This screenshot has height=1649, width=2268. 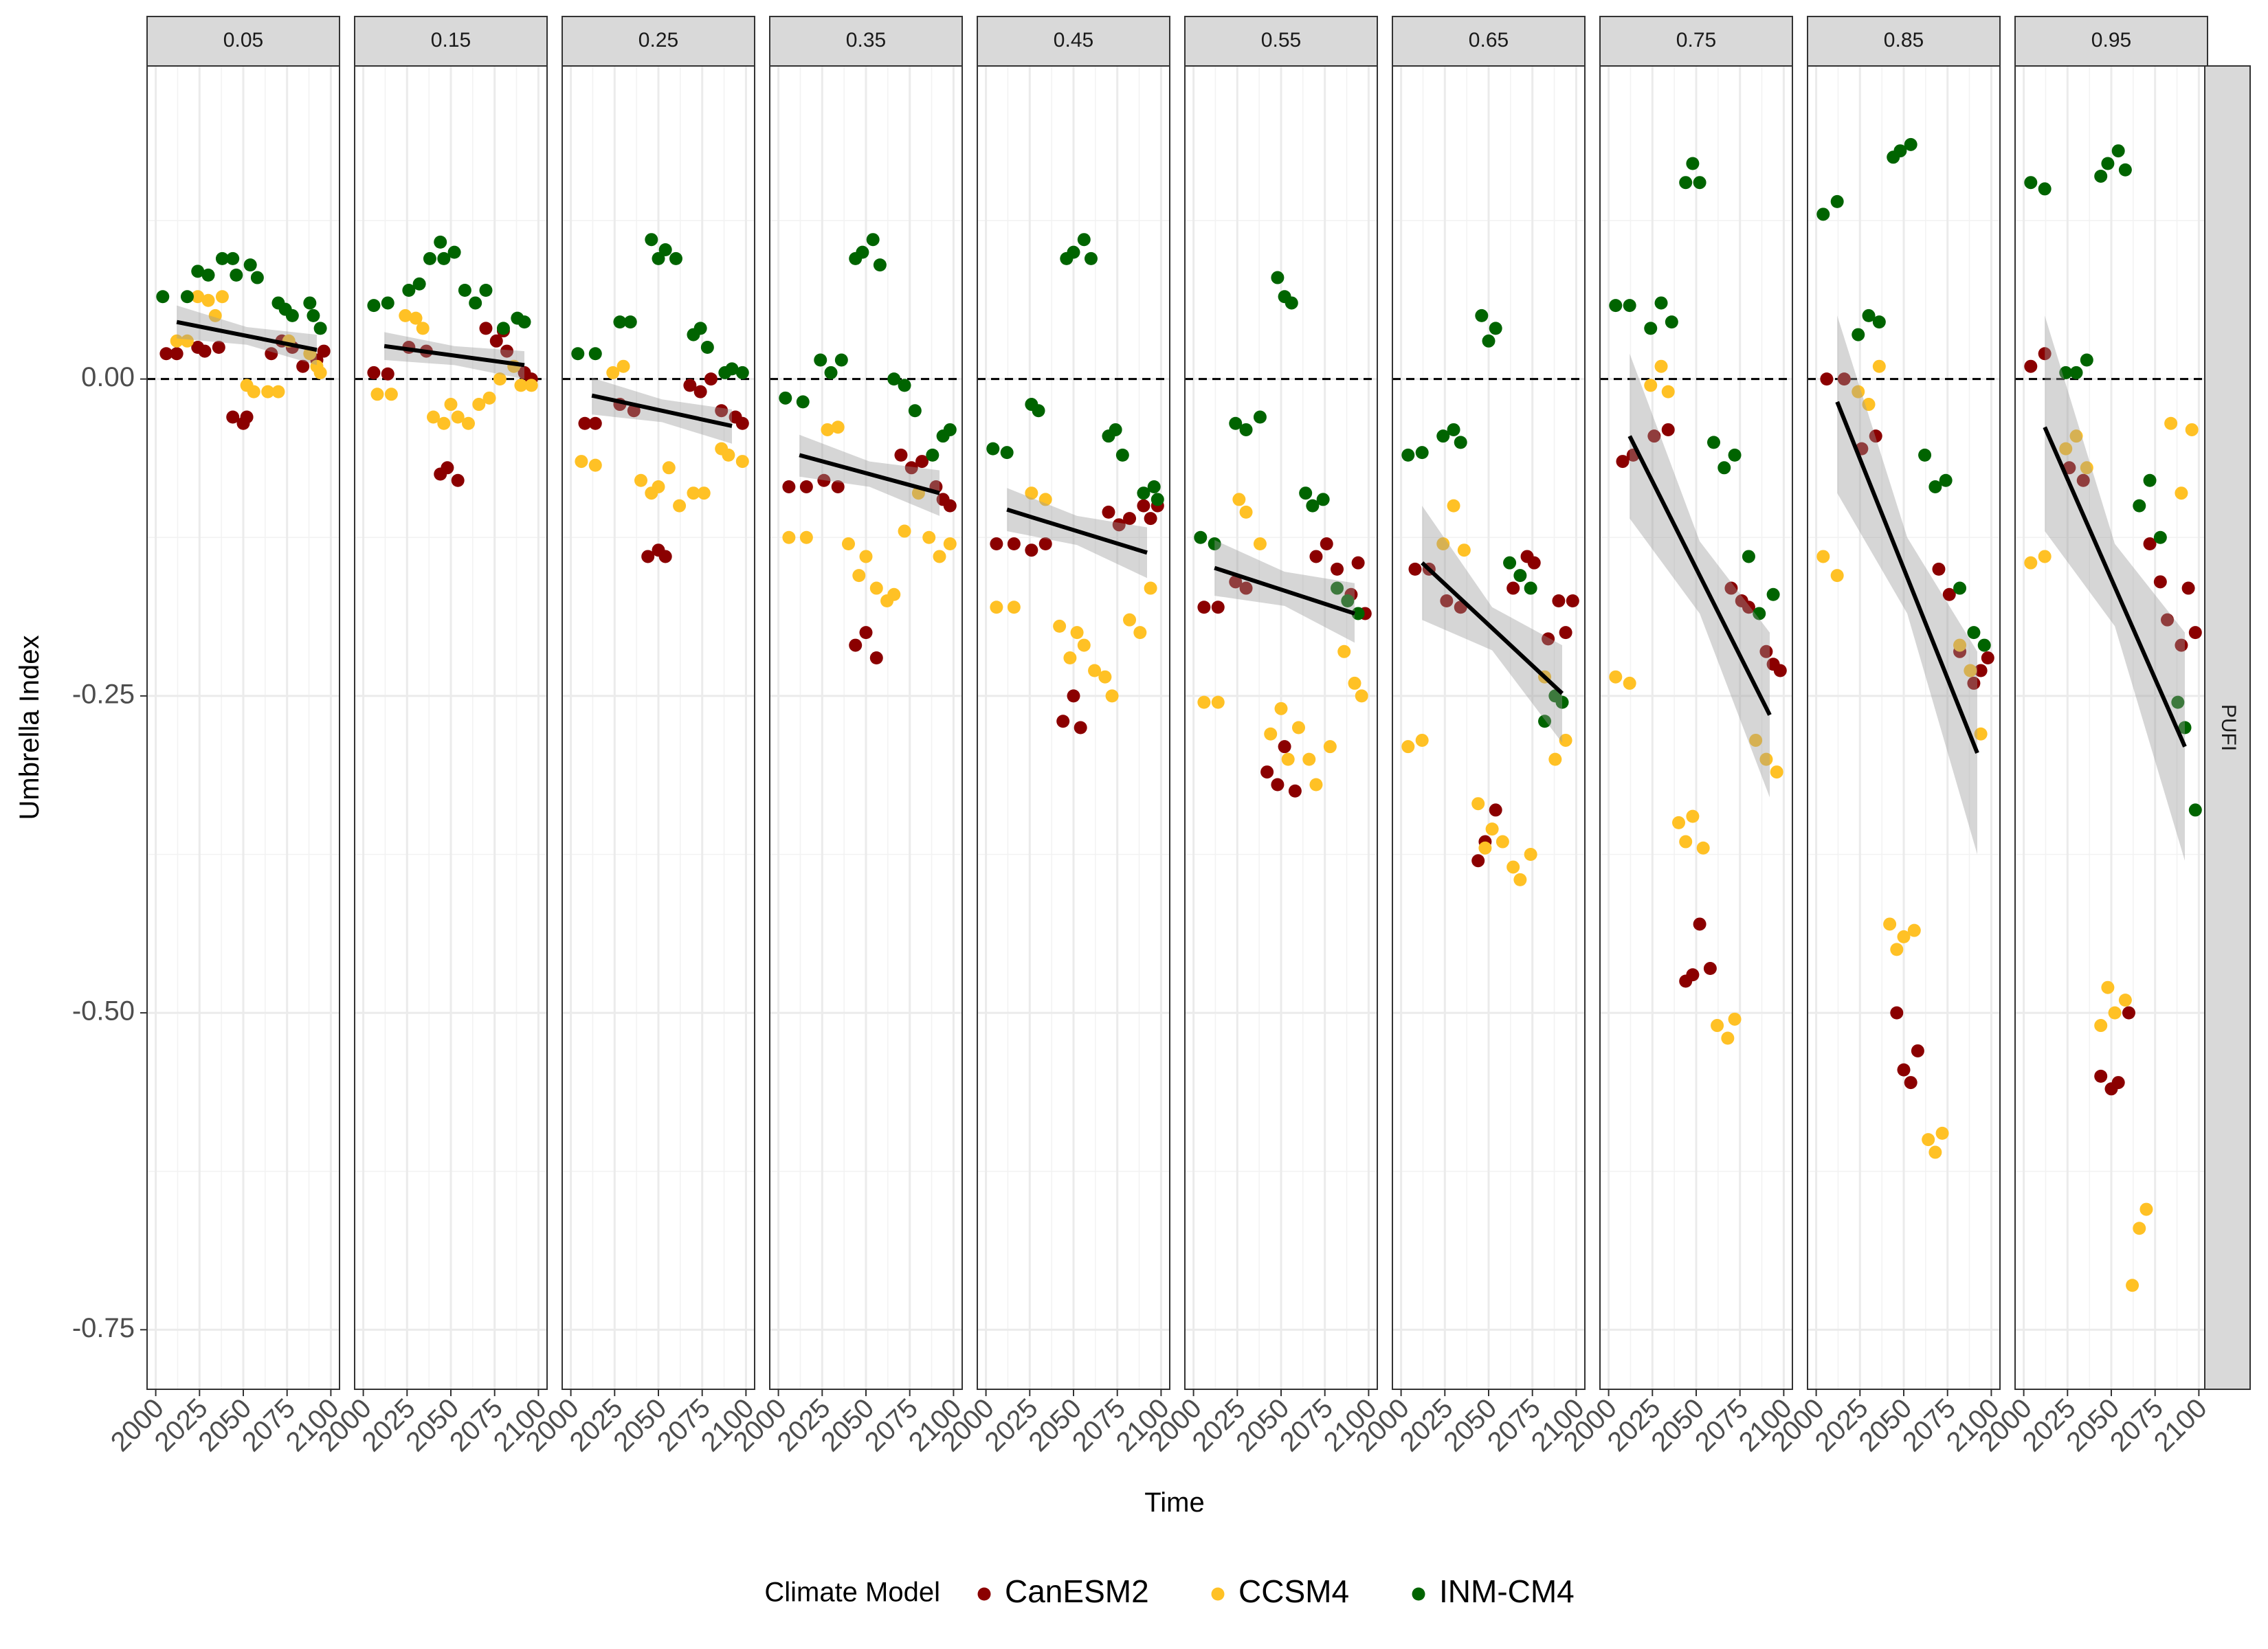 What do you see at coordinates (1077, 1591) in the screenshot?
I see `legend-label: CanESM2` at bounding box center [1077, 1591].